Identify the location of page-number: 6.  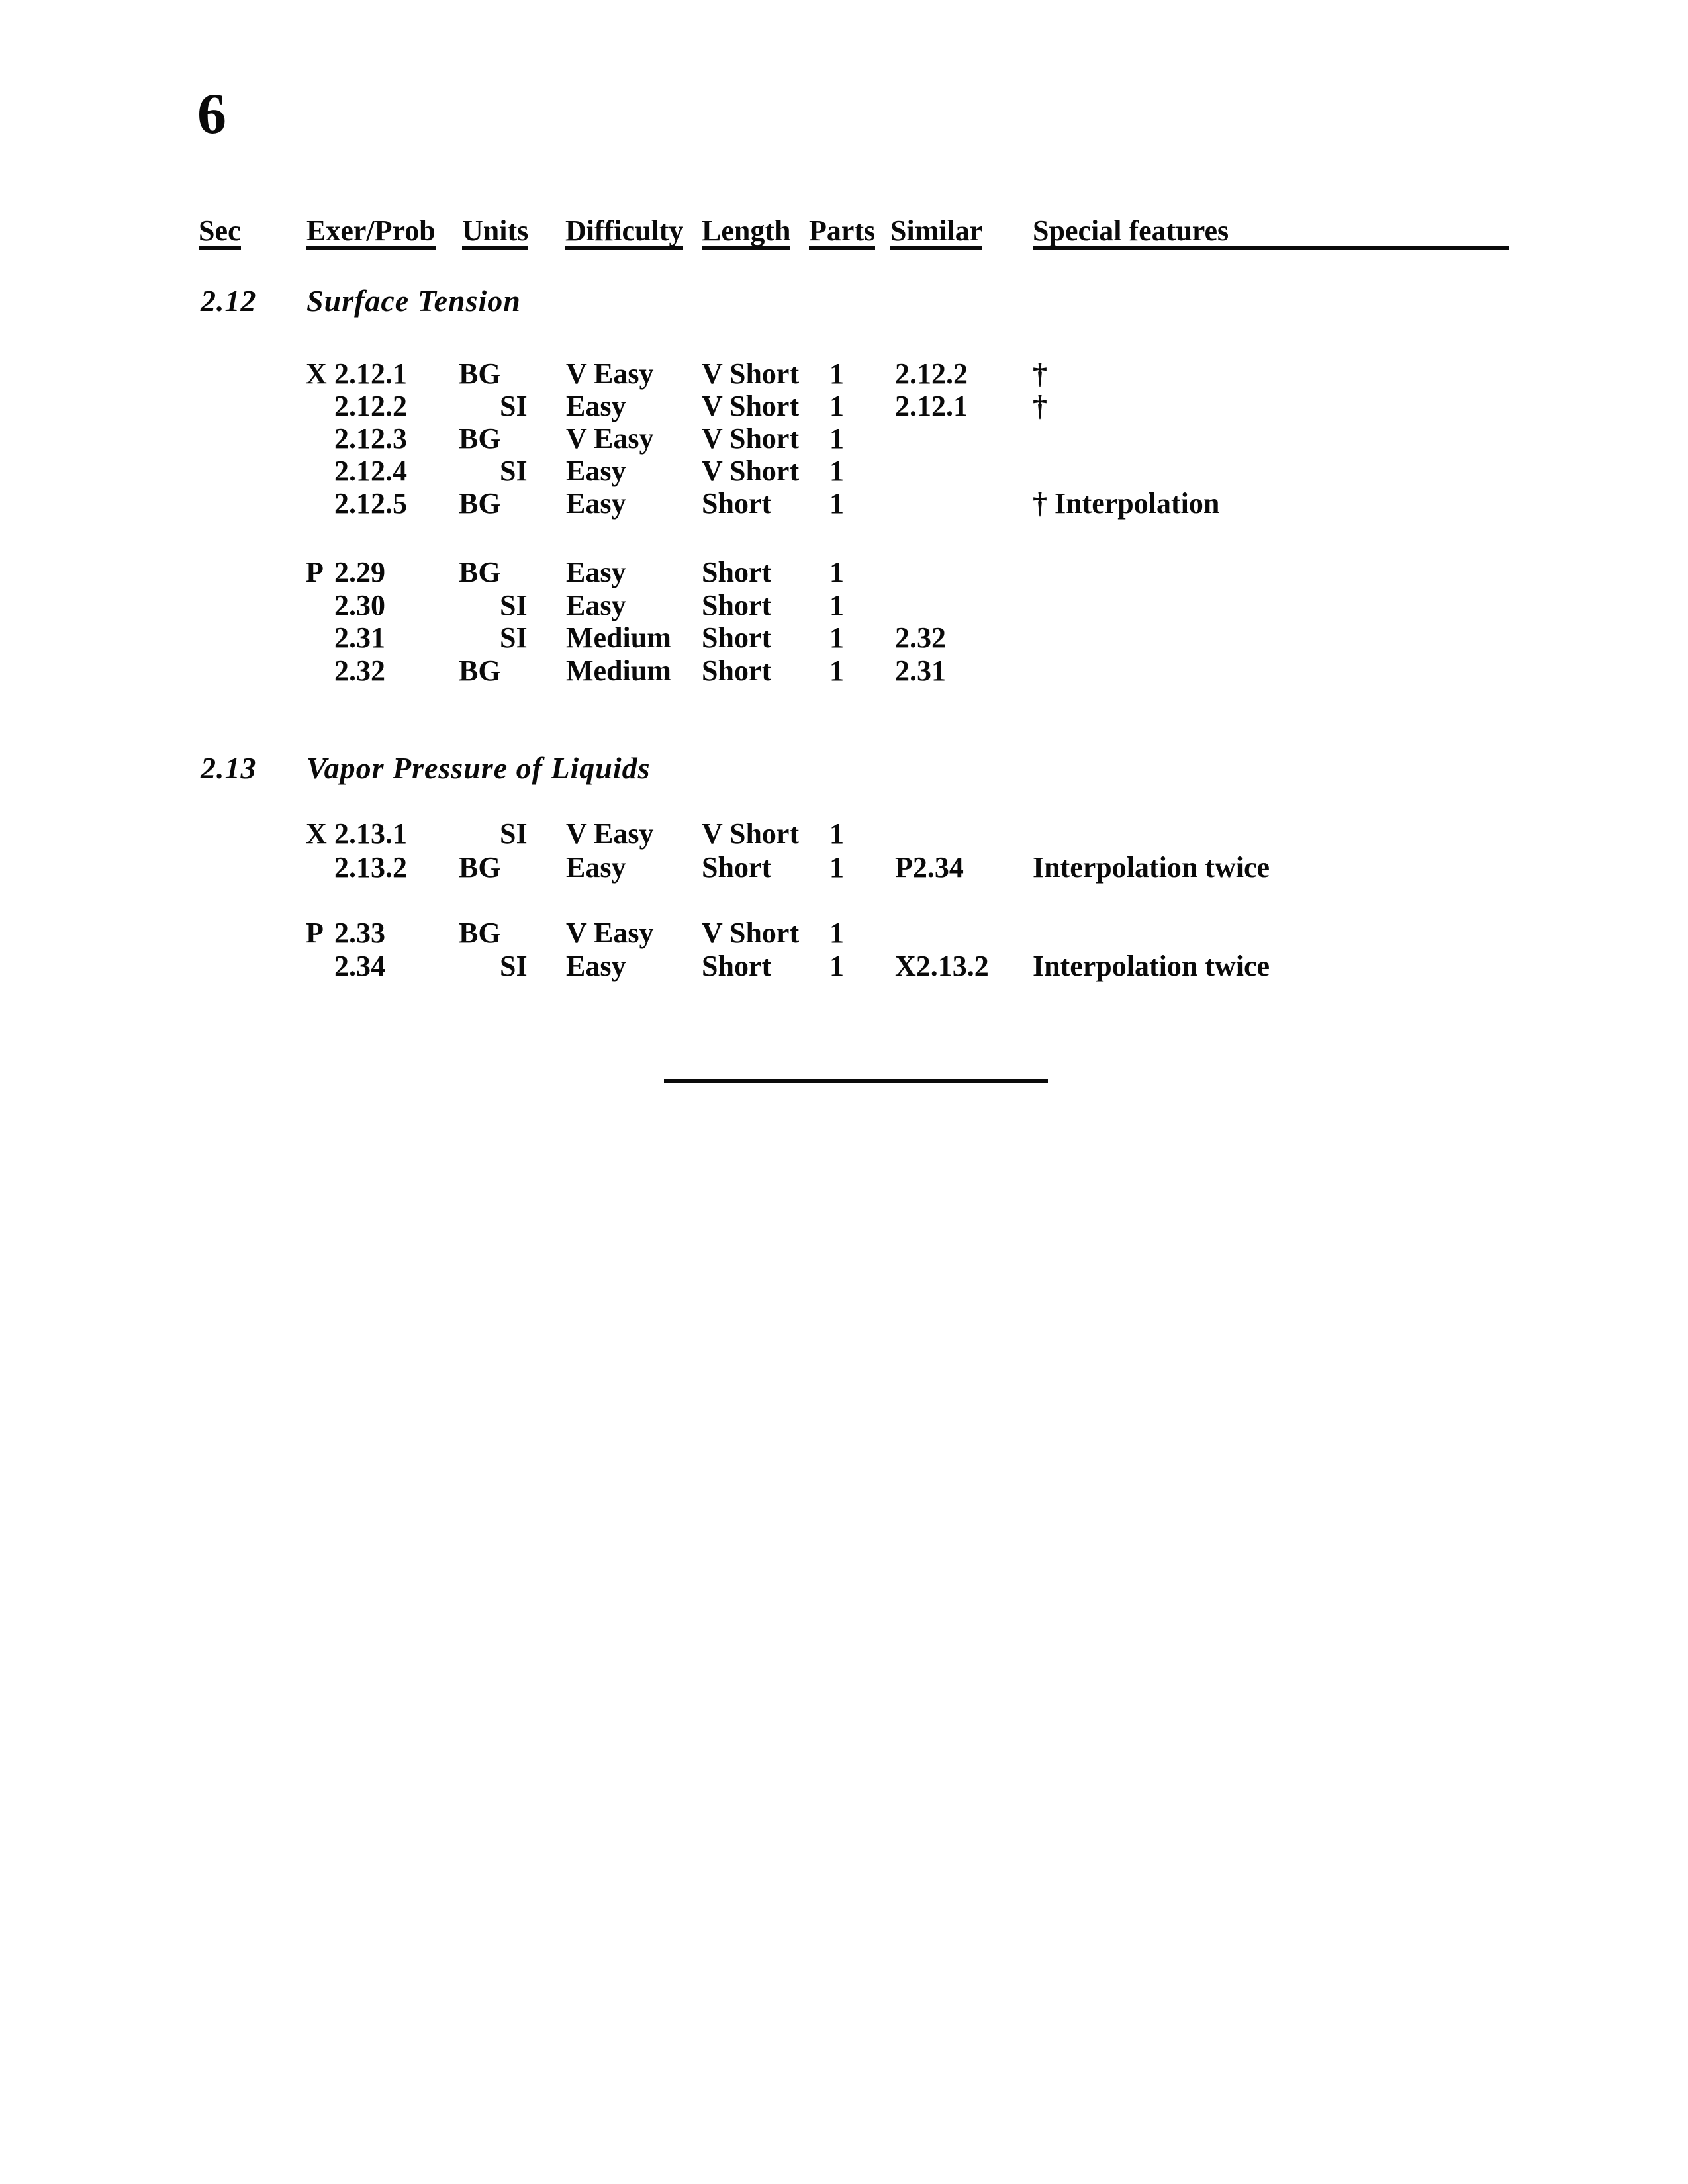
(211, 114).